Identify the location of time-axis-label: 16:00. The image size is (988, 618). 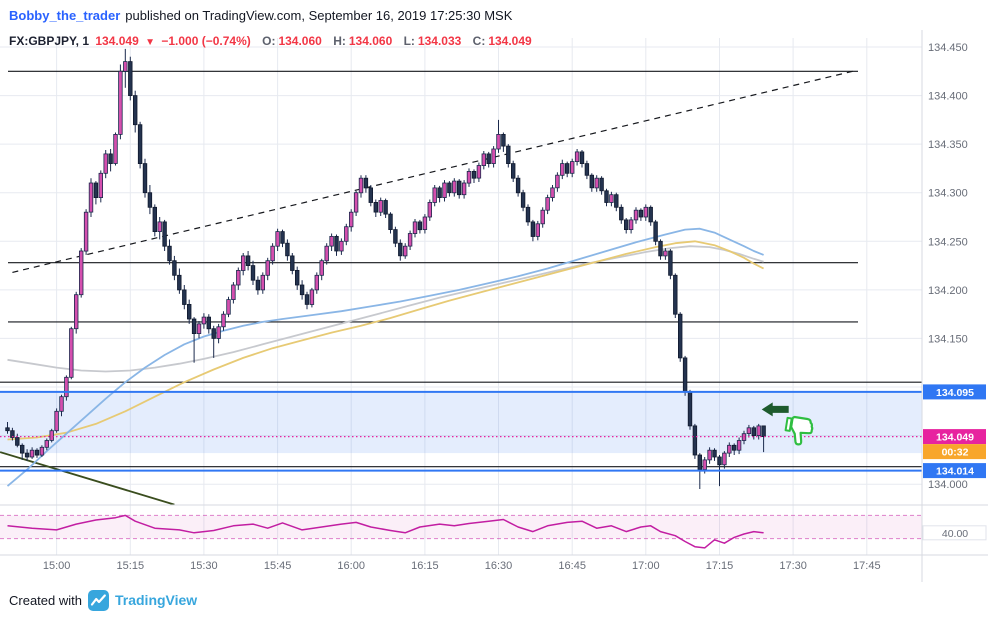
(351, 566).